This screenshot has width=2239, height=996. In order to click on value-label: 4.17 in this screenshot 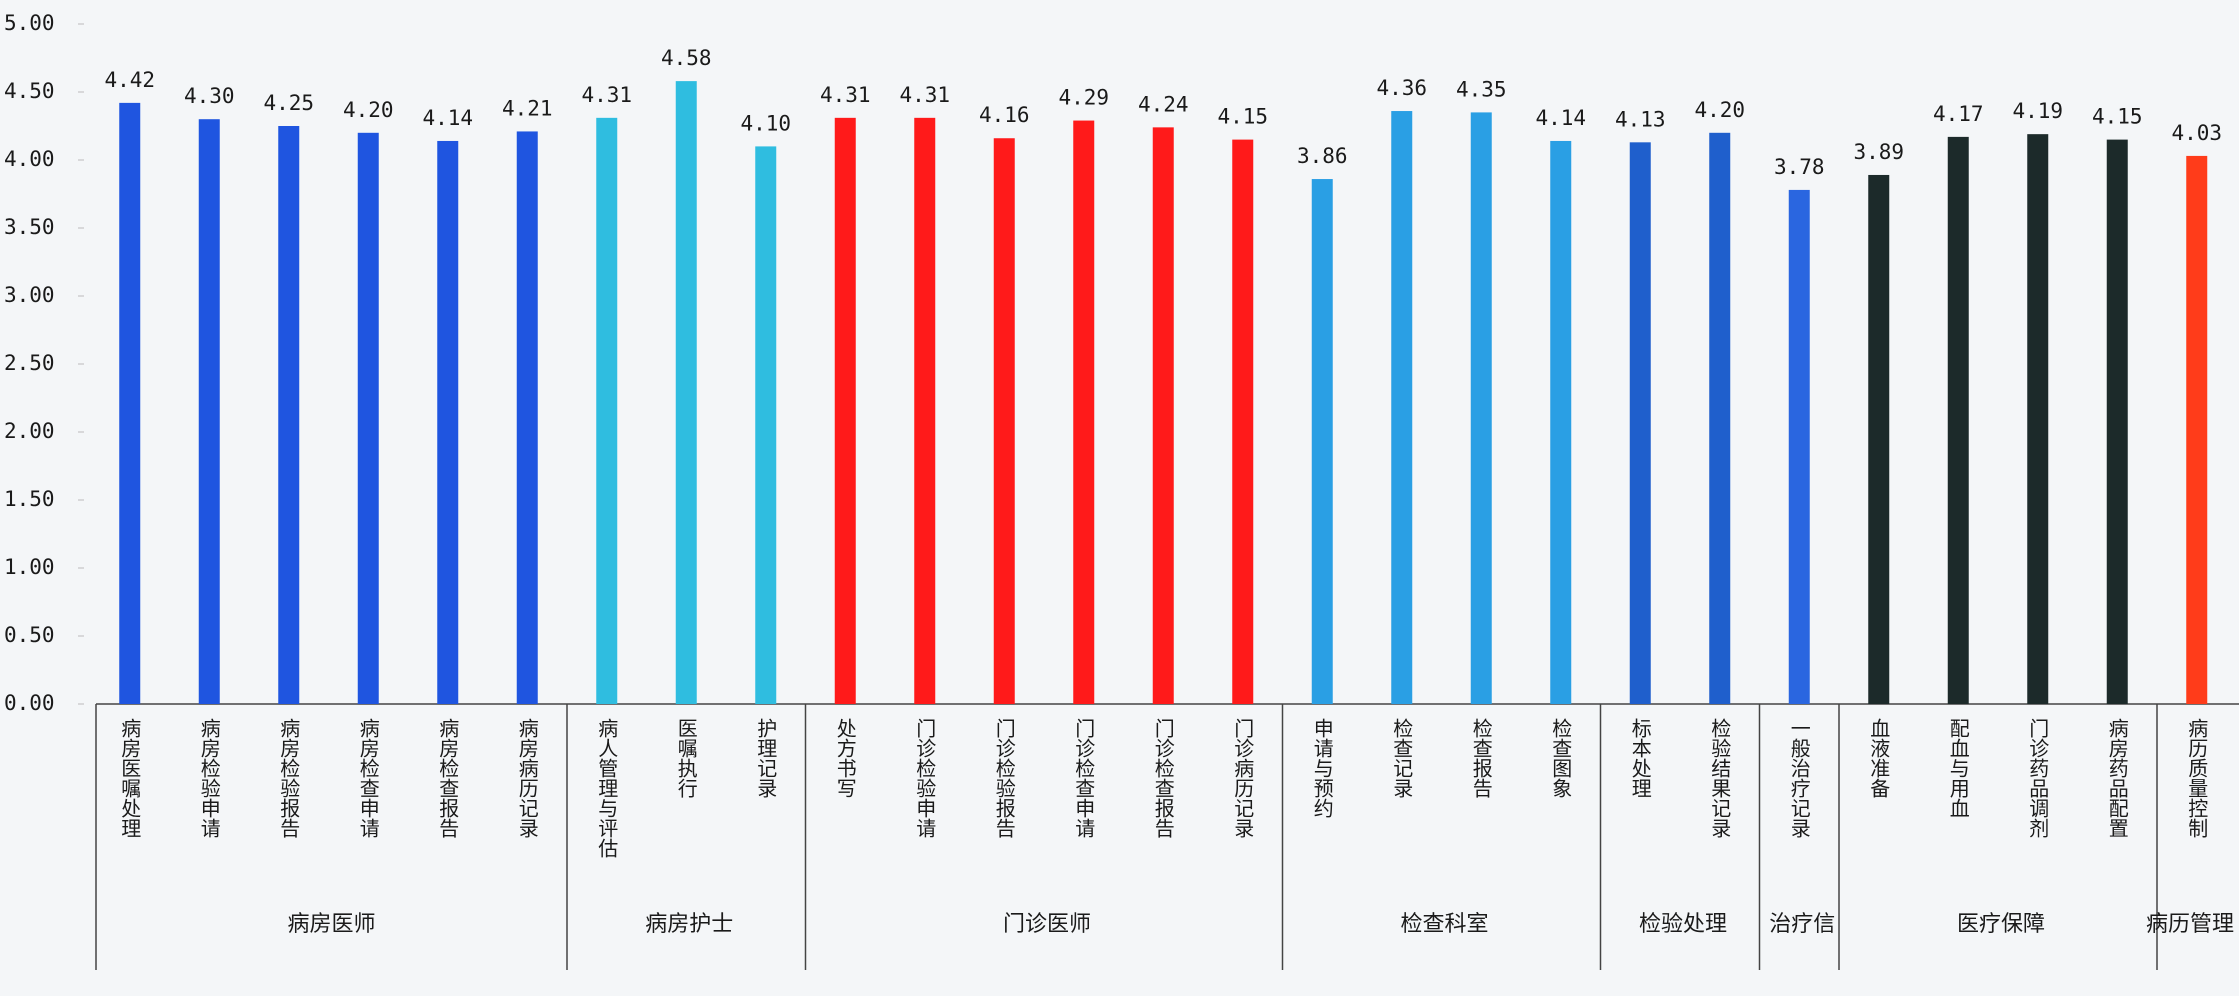, I will do `click(1958, 114)`.